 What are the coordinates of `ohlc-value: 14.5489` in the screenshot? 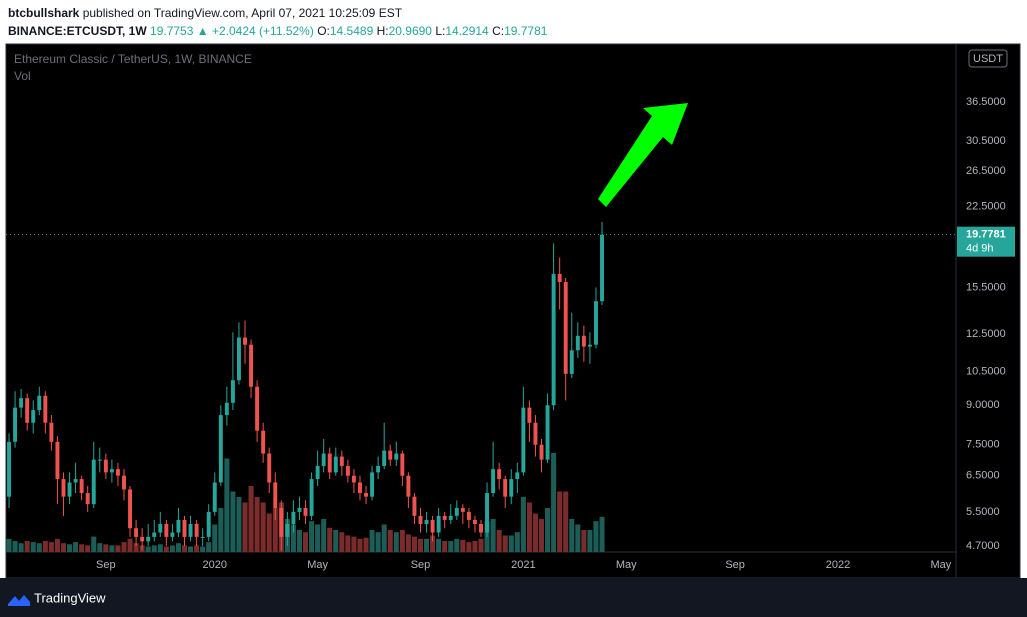 It's located at (351, 31).